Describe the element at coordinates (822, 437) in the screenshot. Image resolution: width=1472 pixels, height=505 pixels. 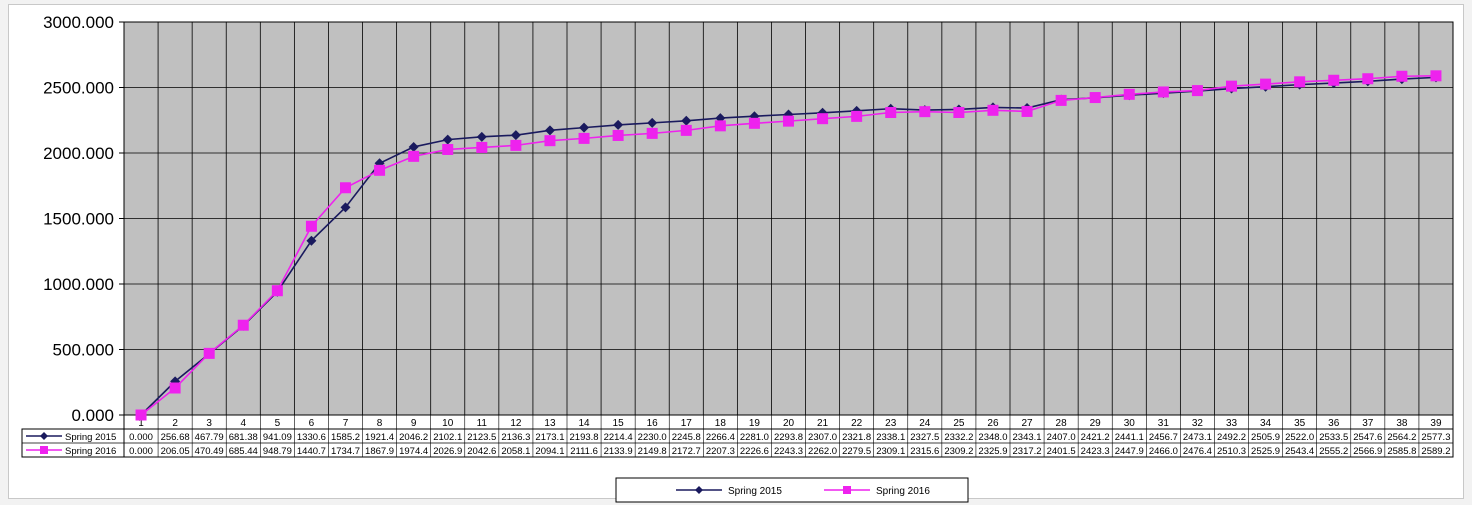
I see `data-label: 2307.0` at that location.